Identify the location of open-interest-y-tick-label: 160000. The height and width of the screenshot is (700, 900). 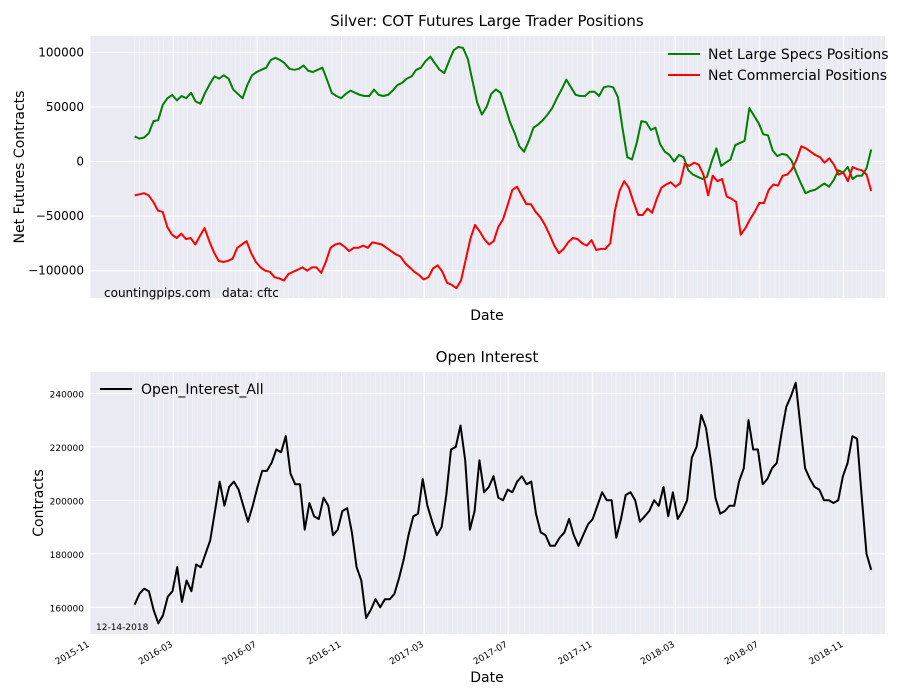
(67, 609).